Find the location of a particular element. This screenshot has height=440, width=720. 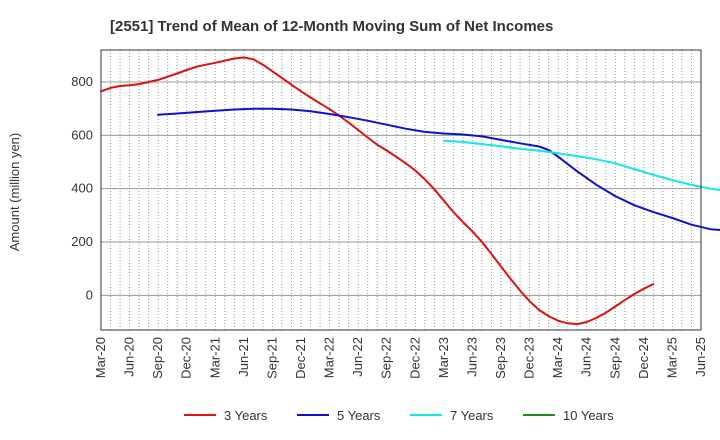

legend-label-7-years: 7 Years is located at coordinates (472, 415).